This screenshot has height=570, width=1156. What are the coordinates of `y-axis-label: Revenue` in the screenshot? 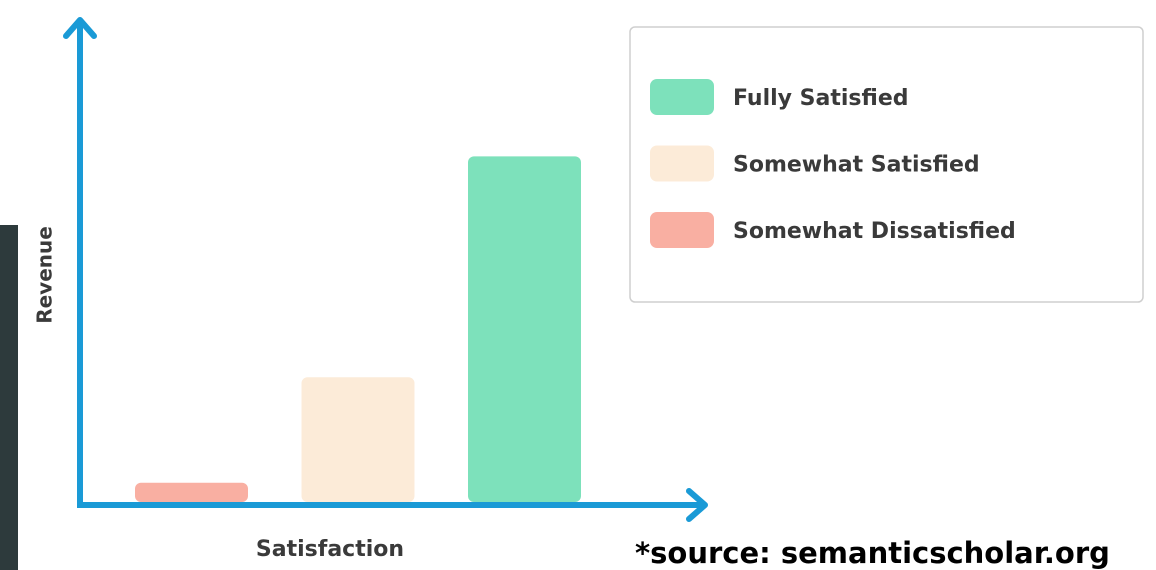 It's located at (45, 275).